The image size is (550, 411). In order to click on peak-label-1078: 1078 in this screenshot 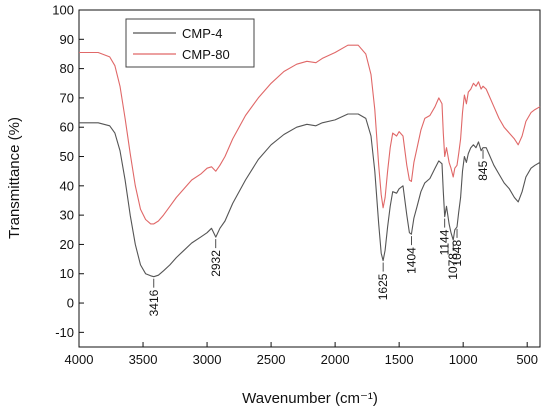, I will do `click(453, 266)`.